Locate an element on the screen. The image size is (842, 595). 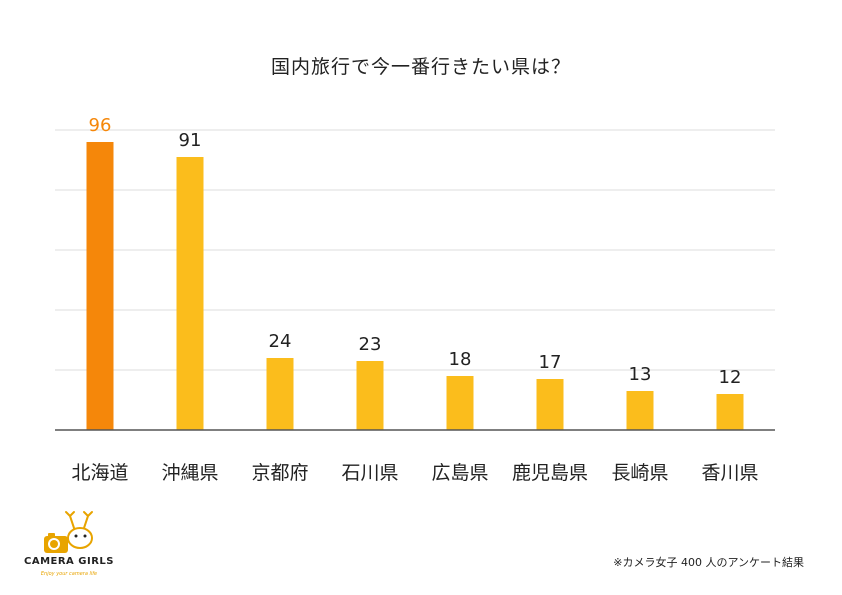
x-tick-label-1: 沖縄県 is located at coordinates (189, 473).